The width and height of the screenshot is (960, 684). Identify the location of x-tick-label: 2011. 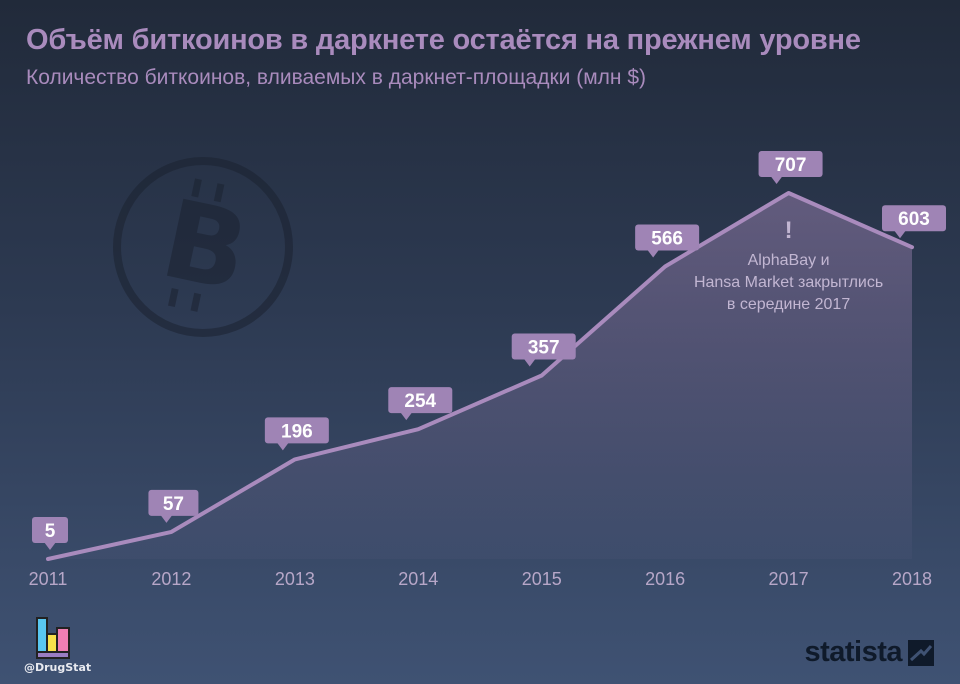
(48, 579).